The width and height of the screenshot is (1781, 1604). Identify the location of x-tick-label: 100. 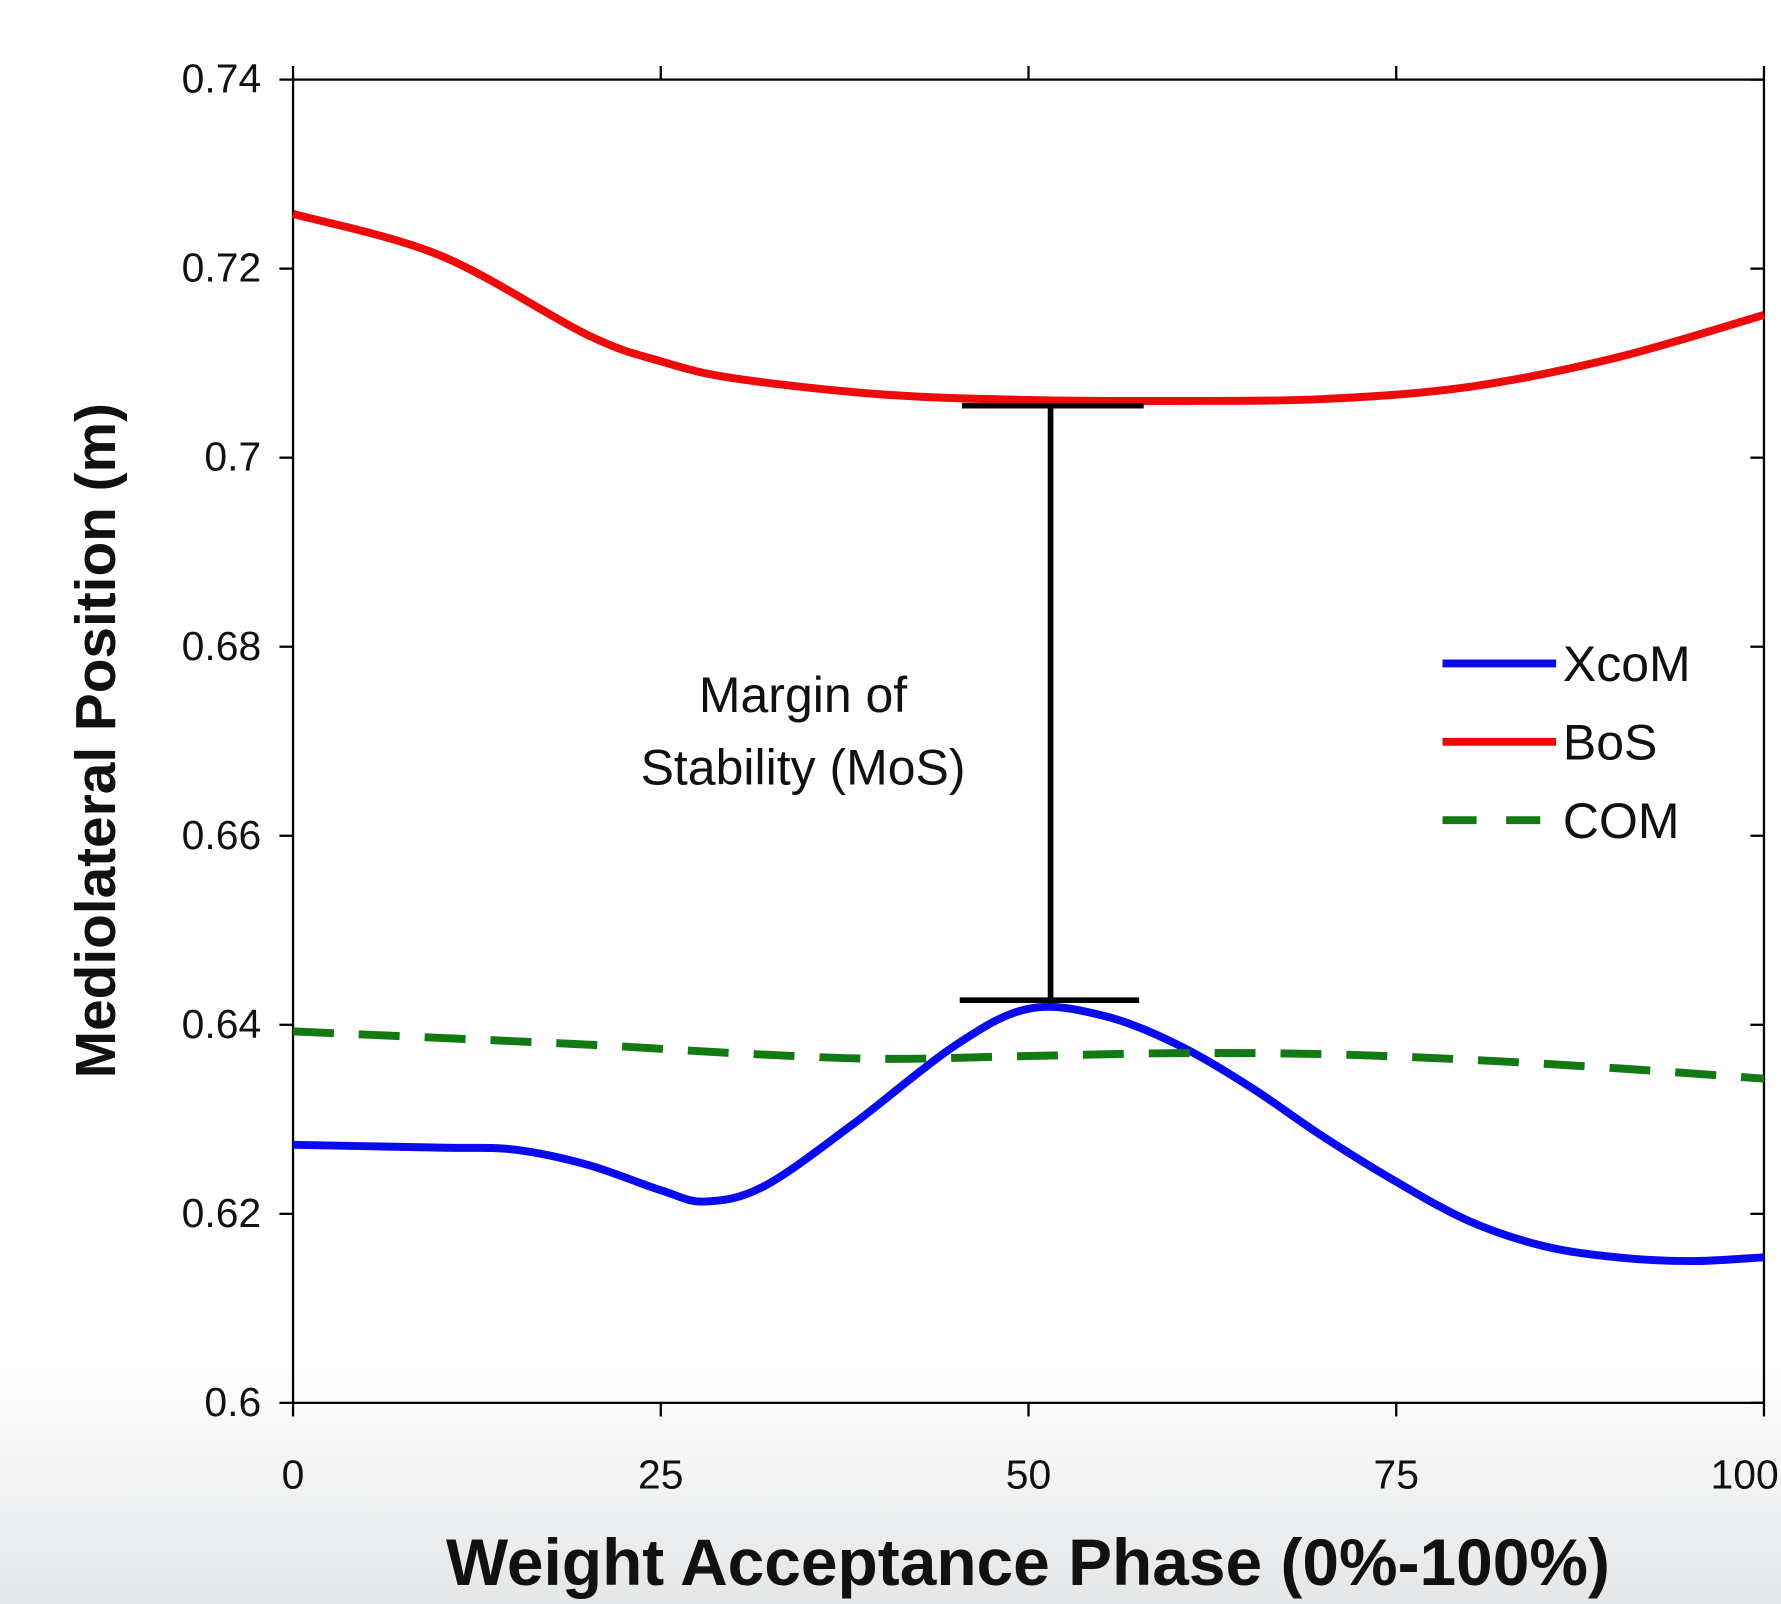
(1745, 1475).